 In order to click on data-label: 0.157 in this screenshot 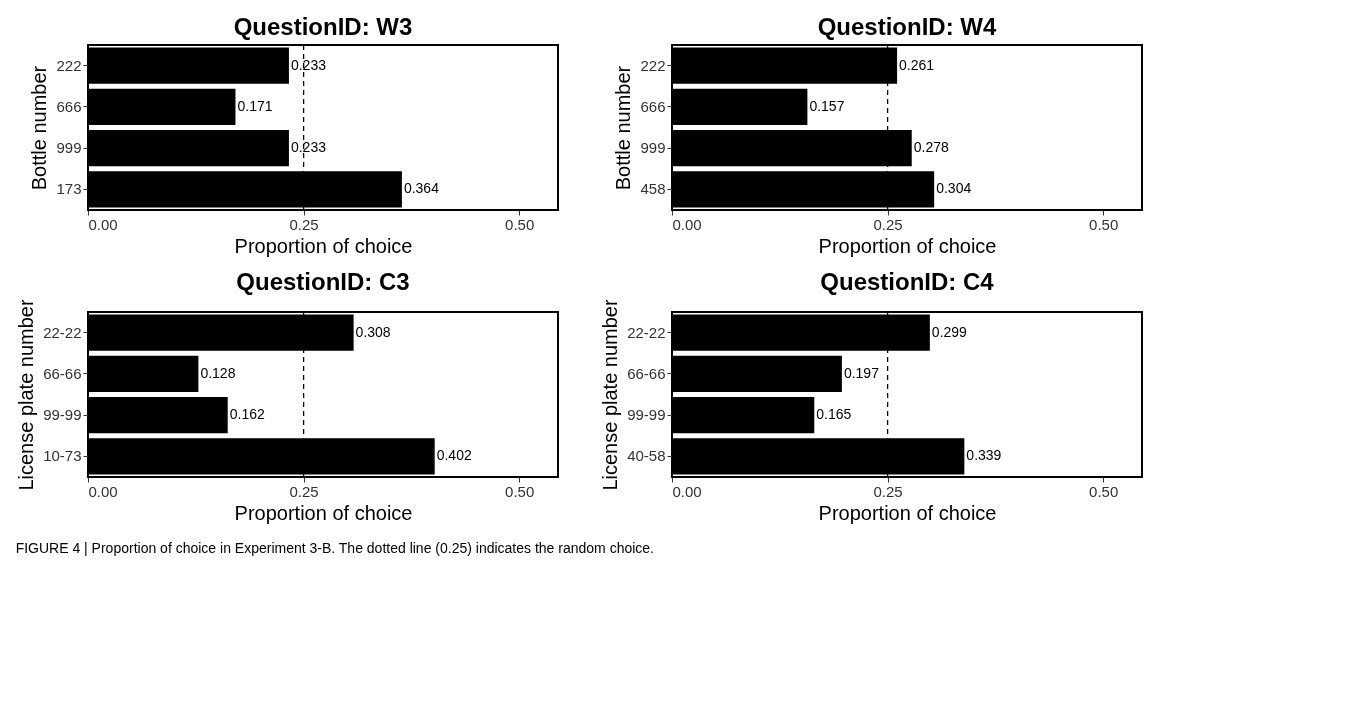, I will do `click(827, 105)`.